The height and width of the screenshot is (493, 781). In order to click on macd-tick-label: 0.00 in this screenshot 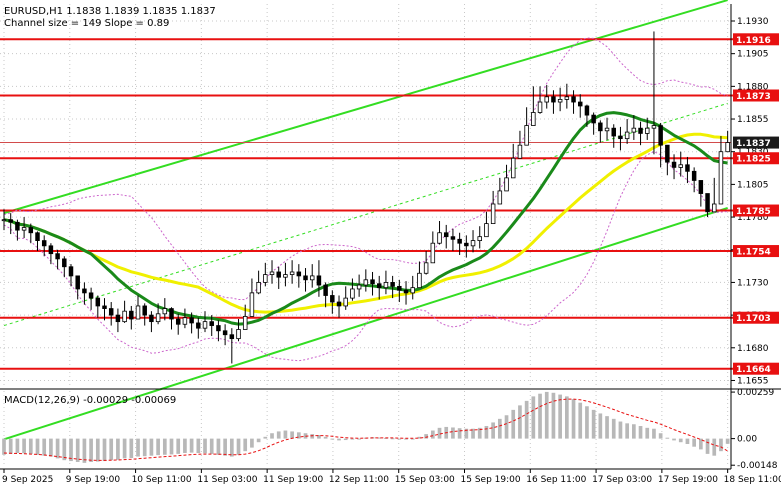, I will do `click(747, 440)`.